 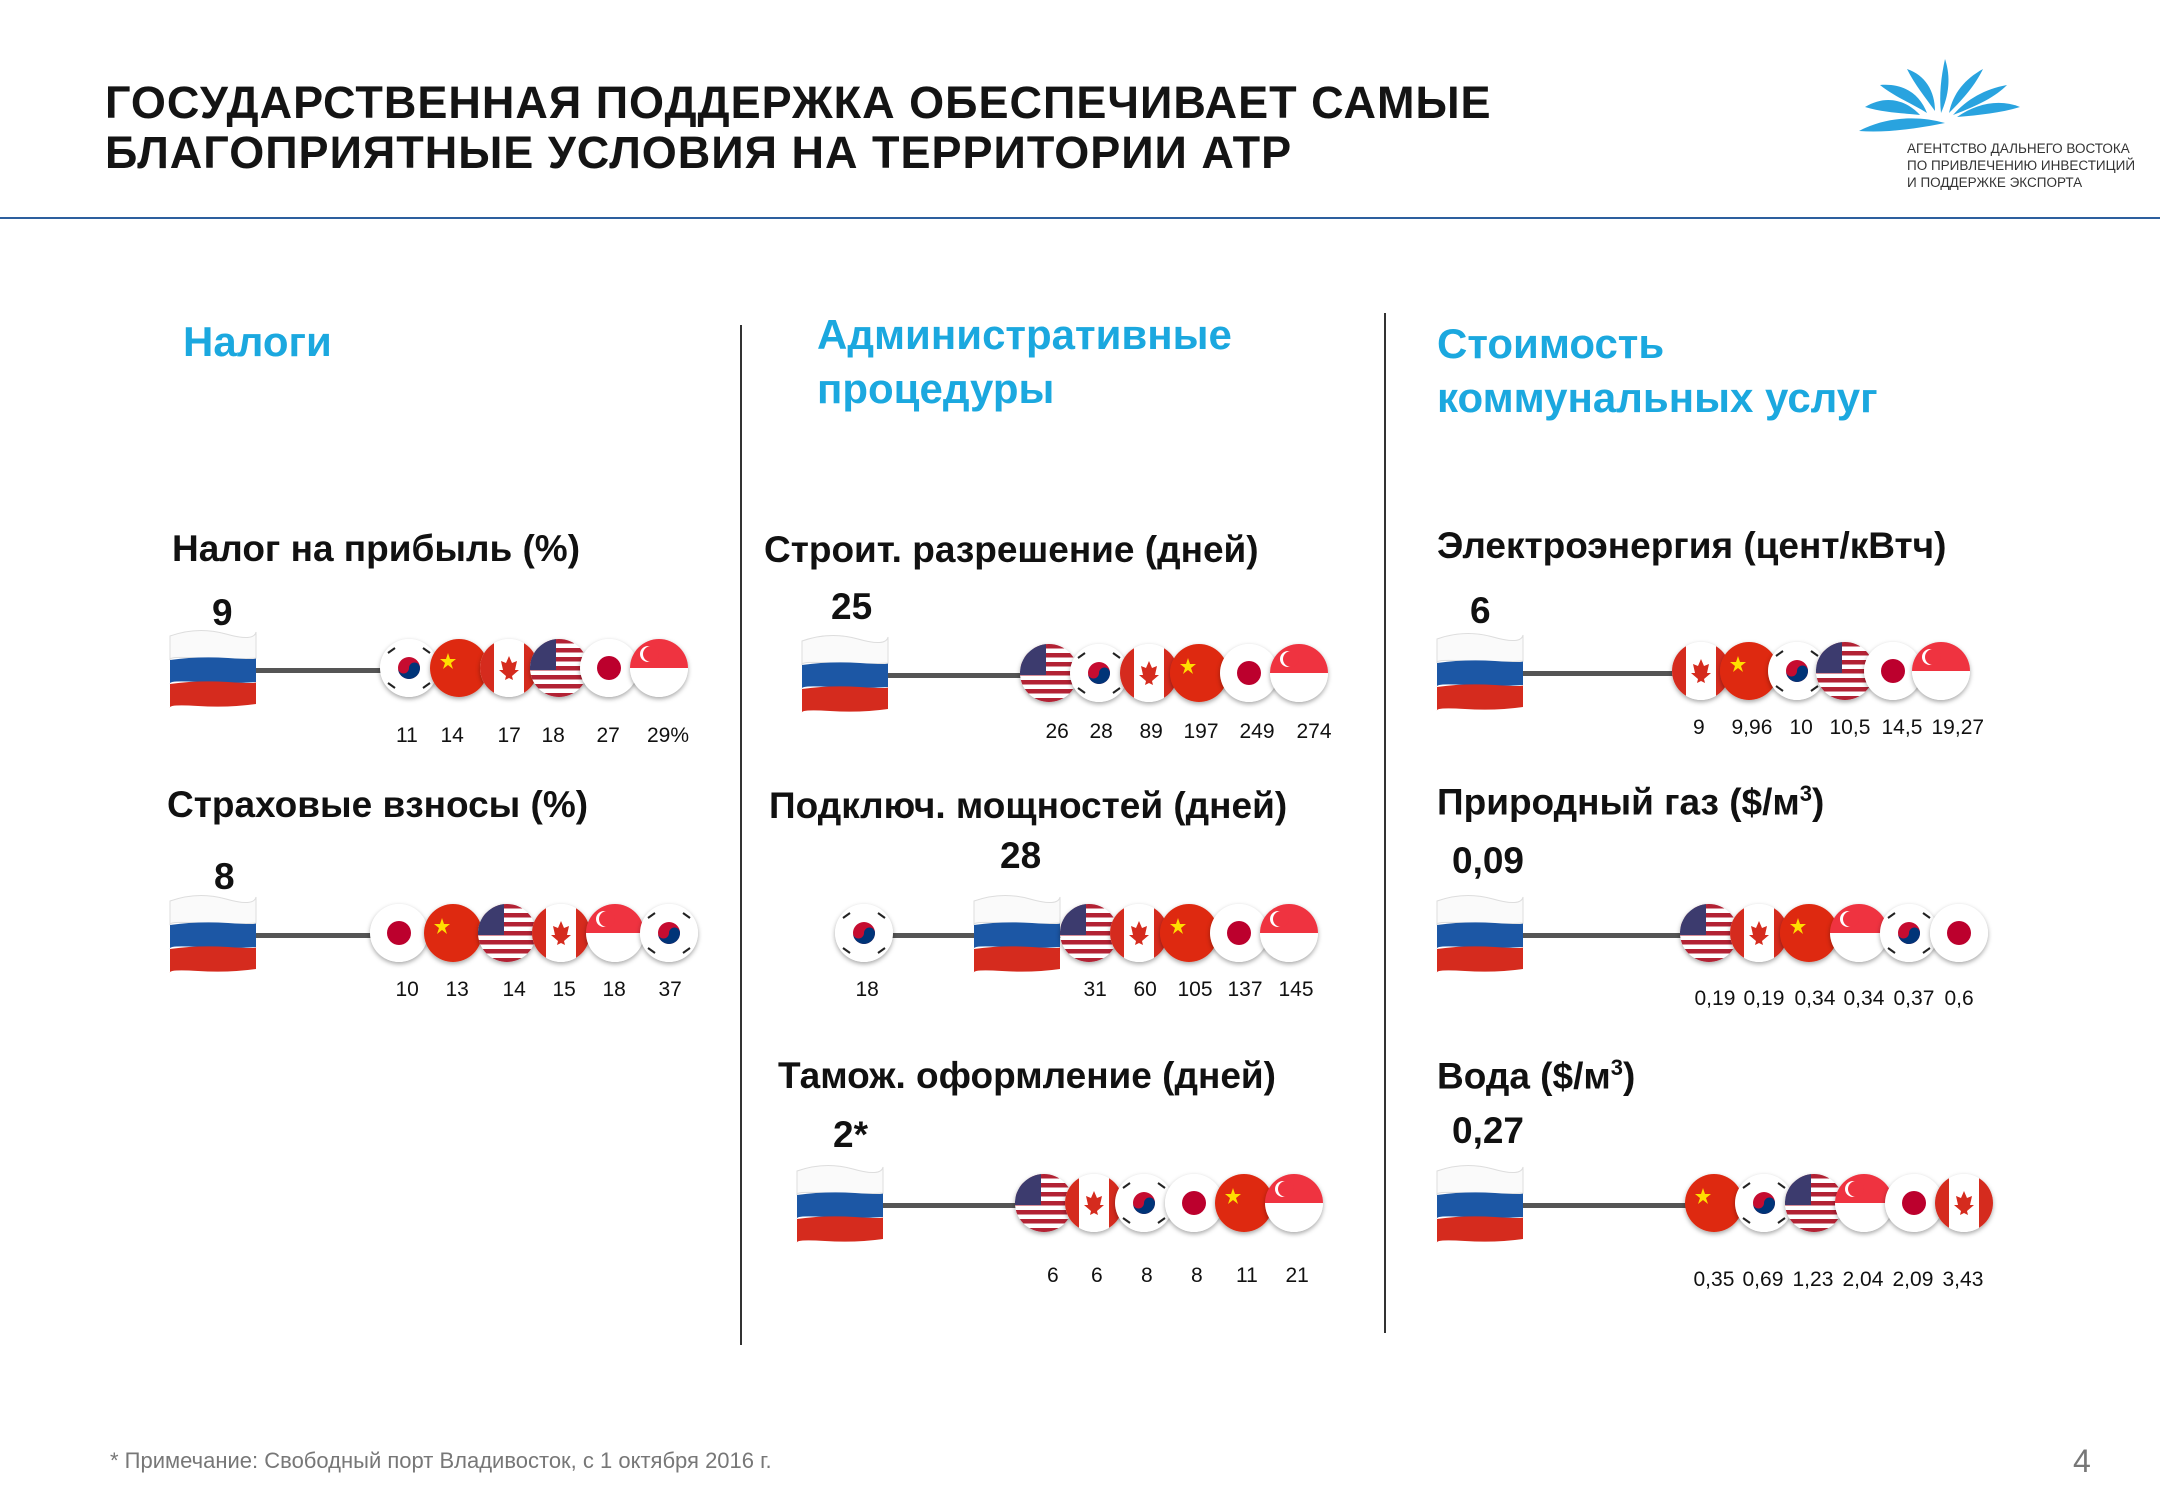 What do you see at coordinates (1101, 731) in the screenshot?
I see `country-value: 28` at bounding box center [1101, 731].